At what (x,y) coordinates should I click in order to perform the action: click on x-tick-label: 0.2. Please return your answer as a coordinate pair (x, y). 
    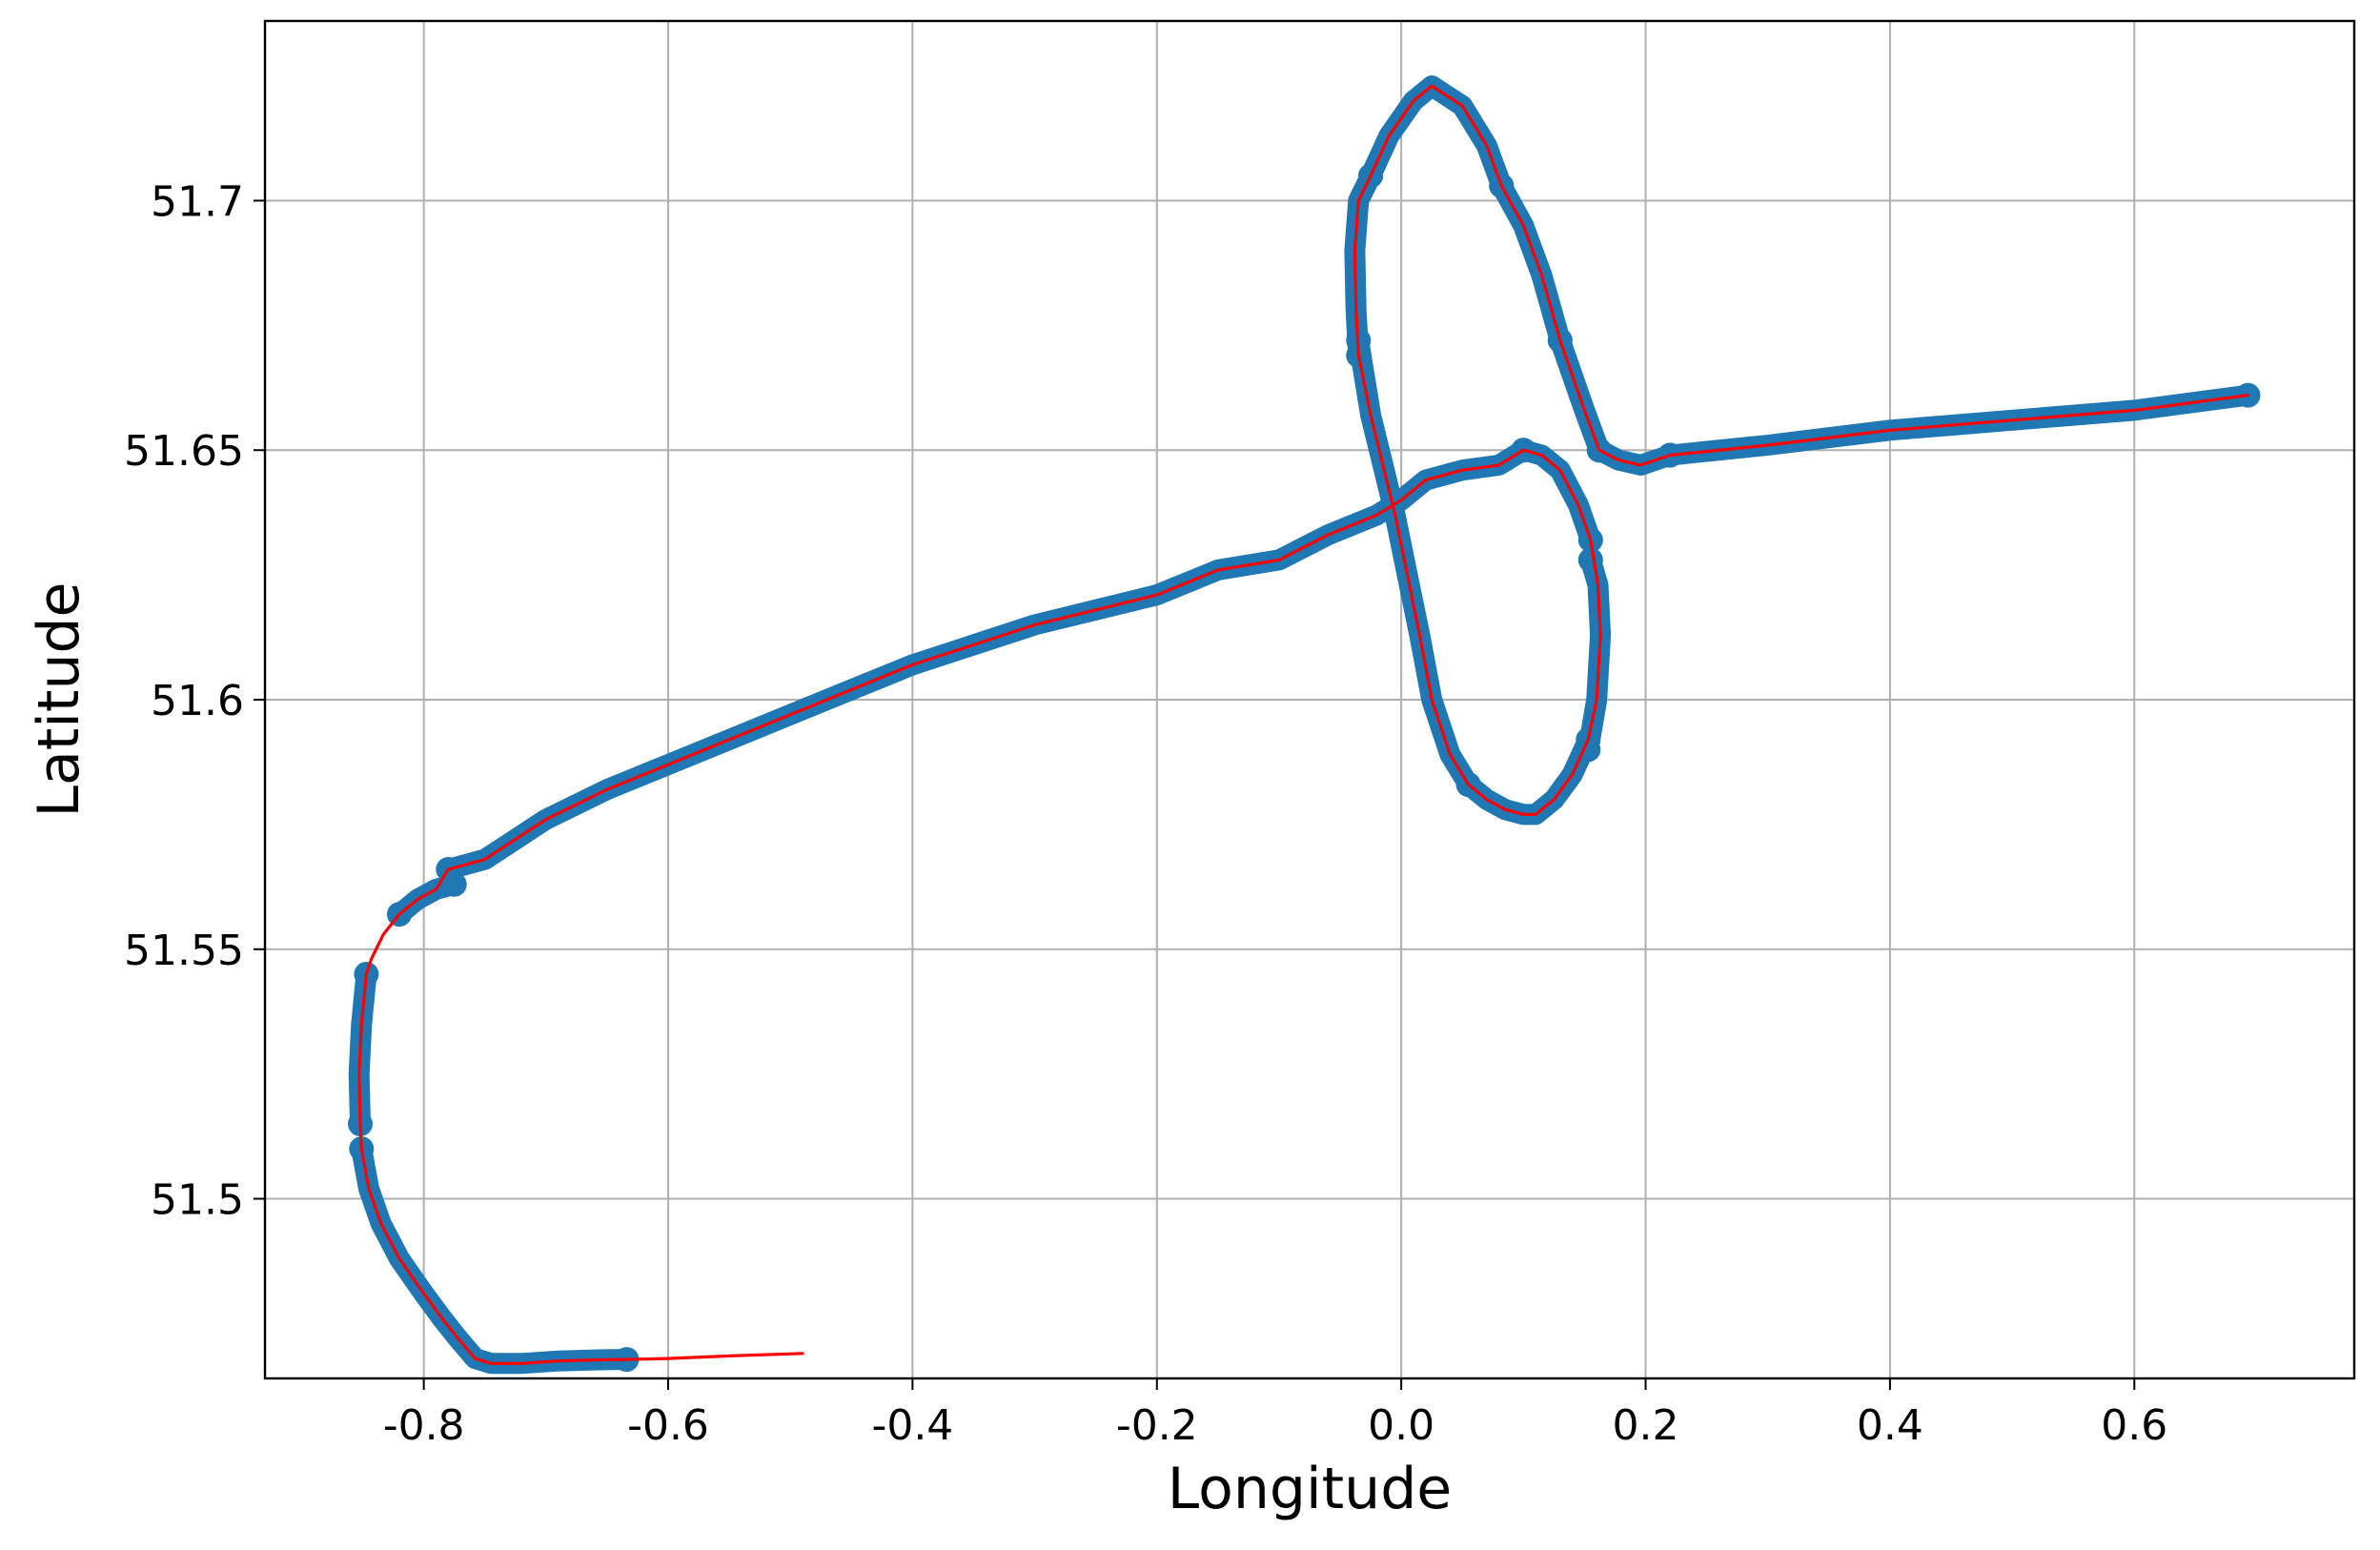
    Looking at the image, I should click on (1646, 1425).